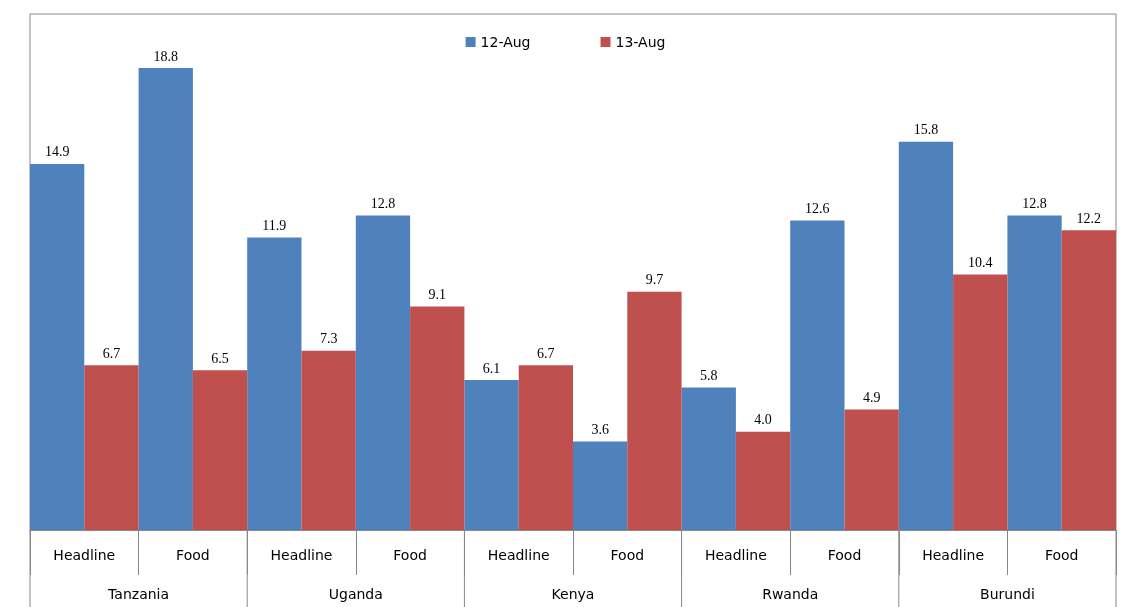 Image resolution: width=1131 pixels, height=607 pixels. Describe the element at coordinates (654, 280) in the screenshot. I see `data-label: 9.7` at that location.